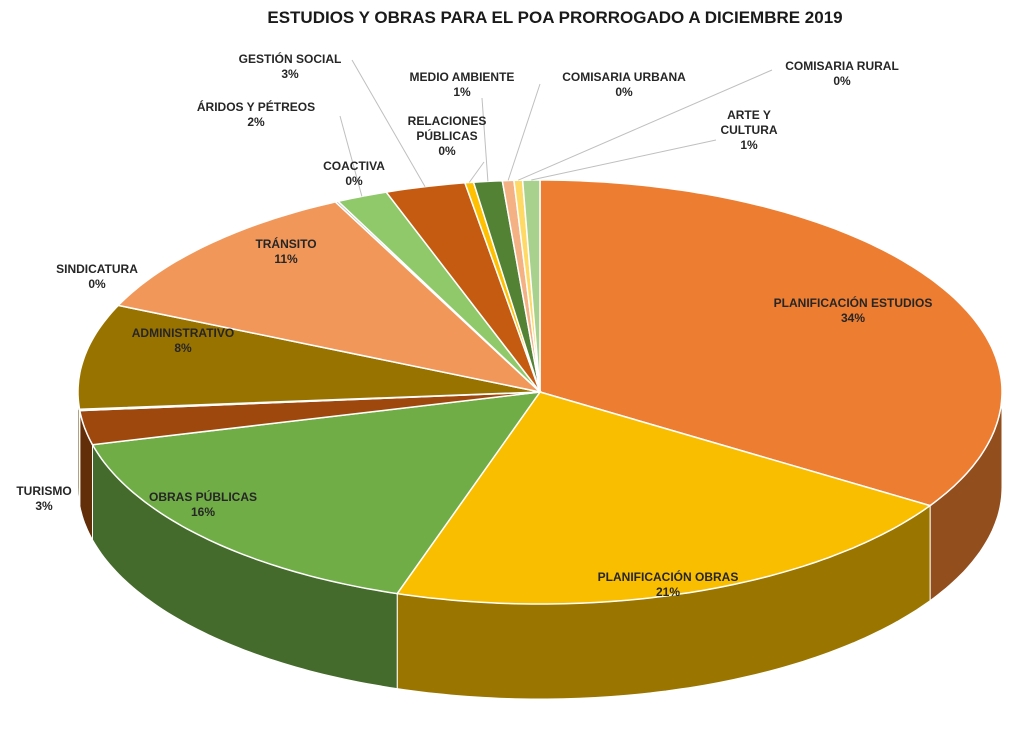  Describe the element at coordinates (290, 59) in the screenshot. I see `category-label: GESTIÓN SOCIAL` at that location.